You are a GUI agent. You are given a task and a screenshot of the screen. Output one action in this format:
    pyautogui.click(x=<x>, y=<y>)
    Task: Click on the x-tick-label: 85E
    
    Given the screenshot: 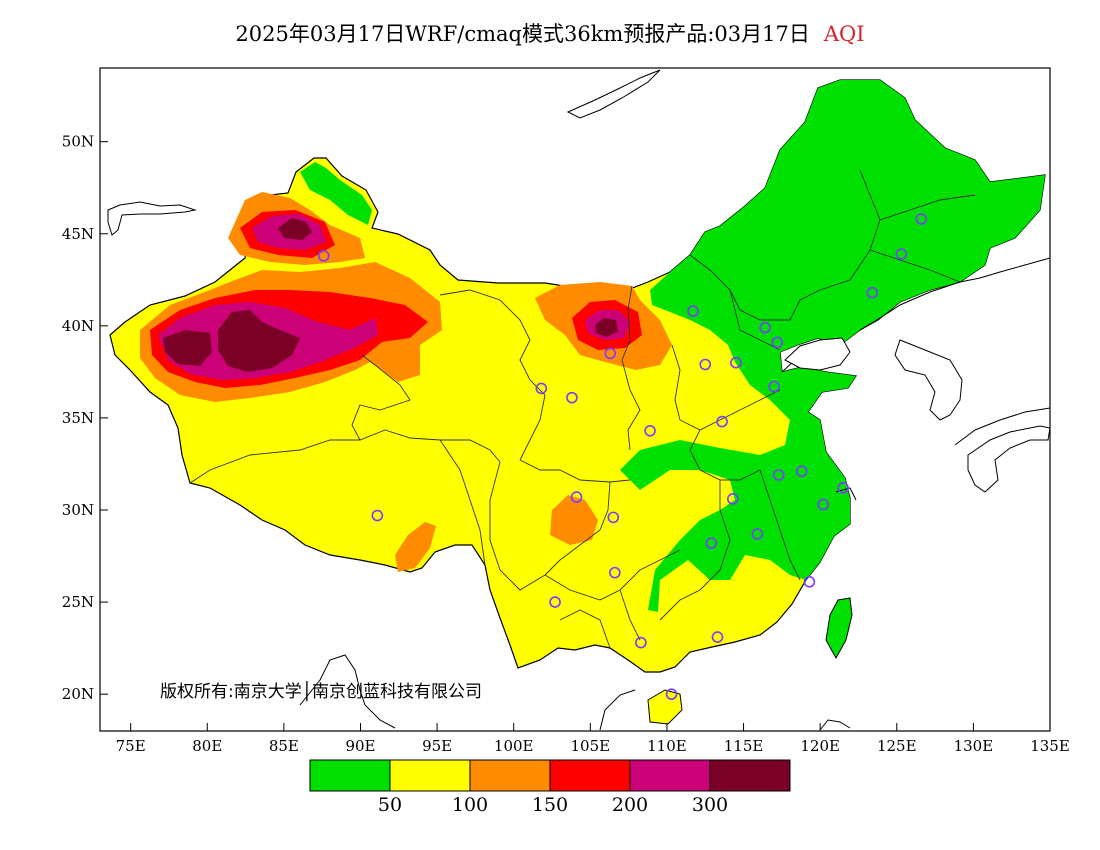 What is the action you would take?
    pyautogui.click(x=284, y=746)
    